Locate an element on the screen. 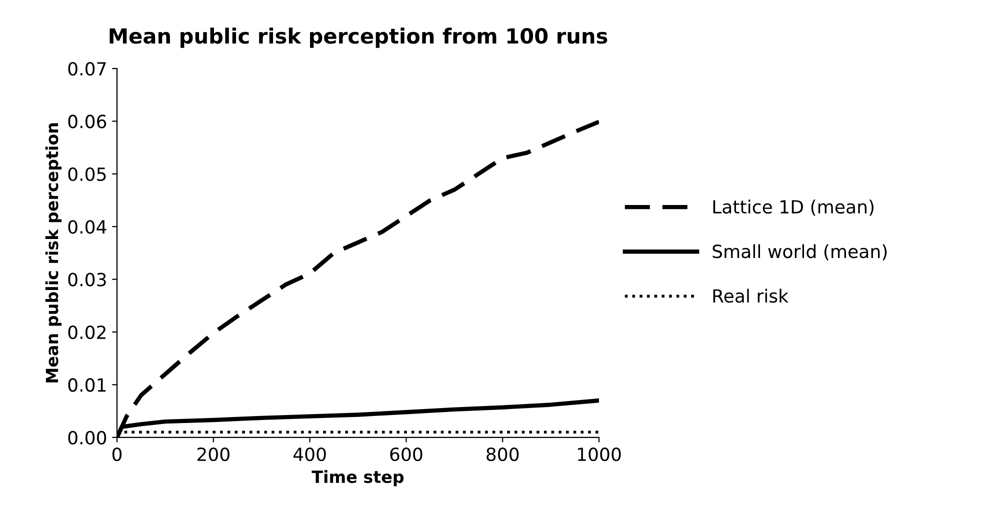  x-tick-label: 600 is located at coordinates (406, 454).